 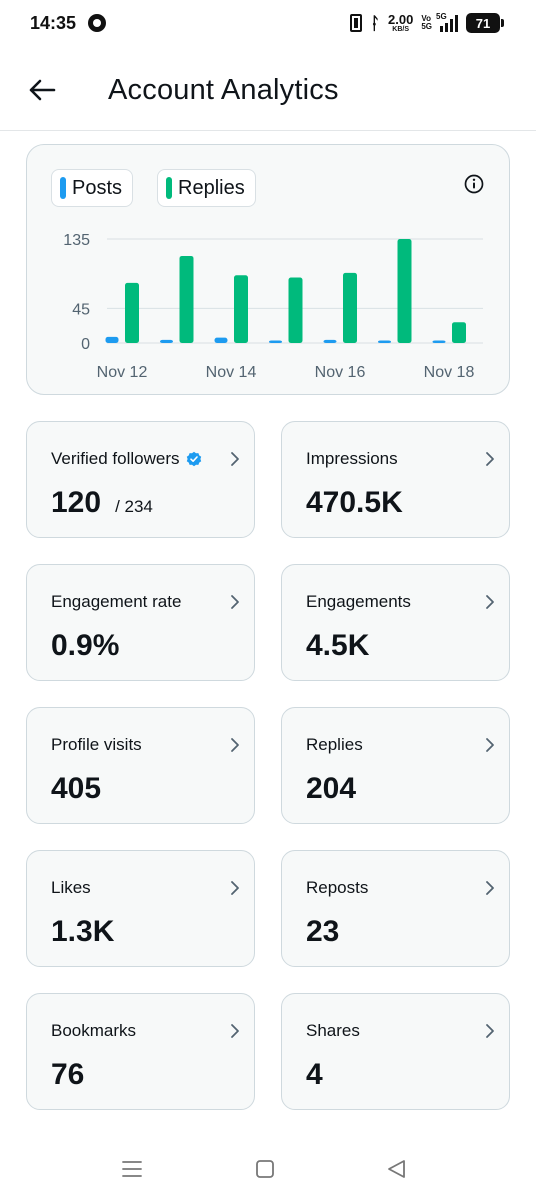 I want to click on volte-bottom: 5G, so click(x=426, y=26).